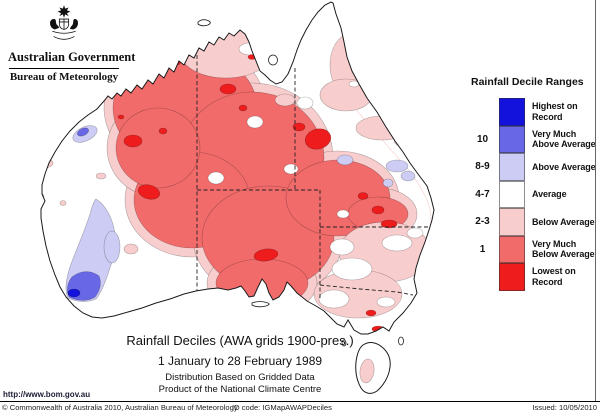 The width and height of the screenshot is (600, 412). What do you see at coordinates (563, 249) in the screenshot?
I see `legend-label: Very Much Below Average` at bounding box center [563, 249].